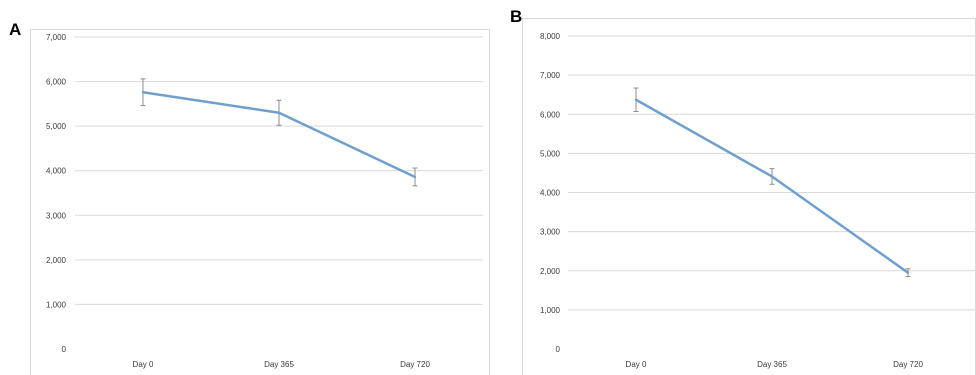  Describe the element at coordinates (143, 364) in the screenshot. I see `chart-a-x-tick-label: Day 0` at that location.